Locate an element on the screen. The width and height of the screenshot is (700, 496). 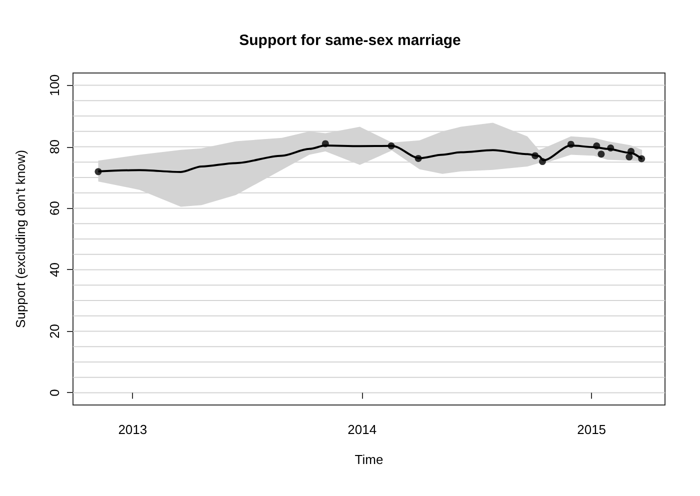
chart-title: Support for same-sex marriage is located at coordinates (350, 40).